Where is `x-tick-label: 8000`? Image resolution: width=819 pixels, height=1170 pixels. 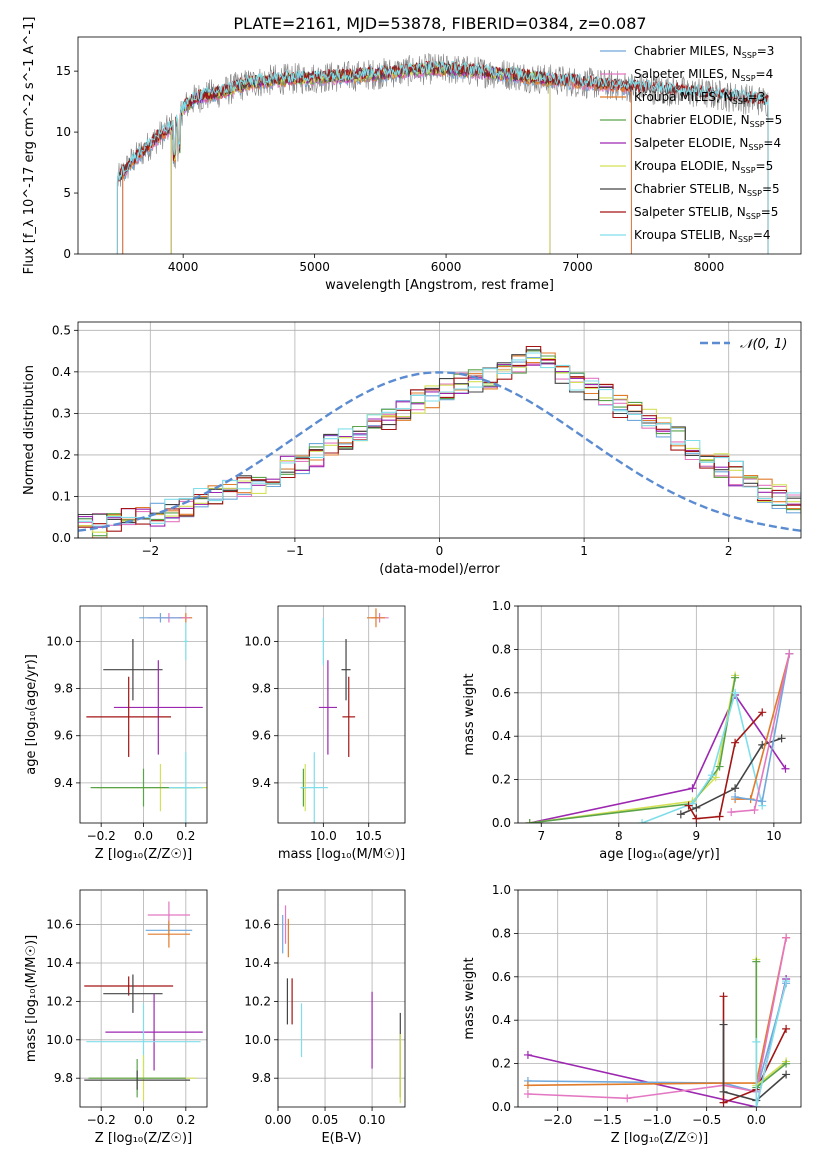 x-tick-label: 8000 is located at coordinates (709, 267).